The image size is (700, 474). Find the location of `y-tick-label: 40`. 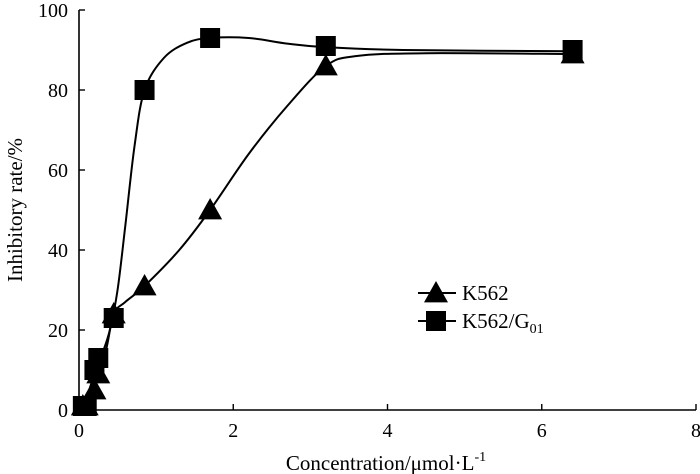

y-tick-label: 40 is located at coordinates (58, 251).